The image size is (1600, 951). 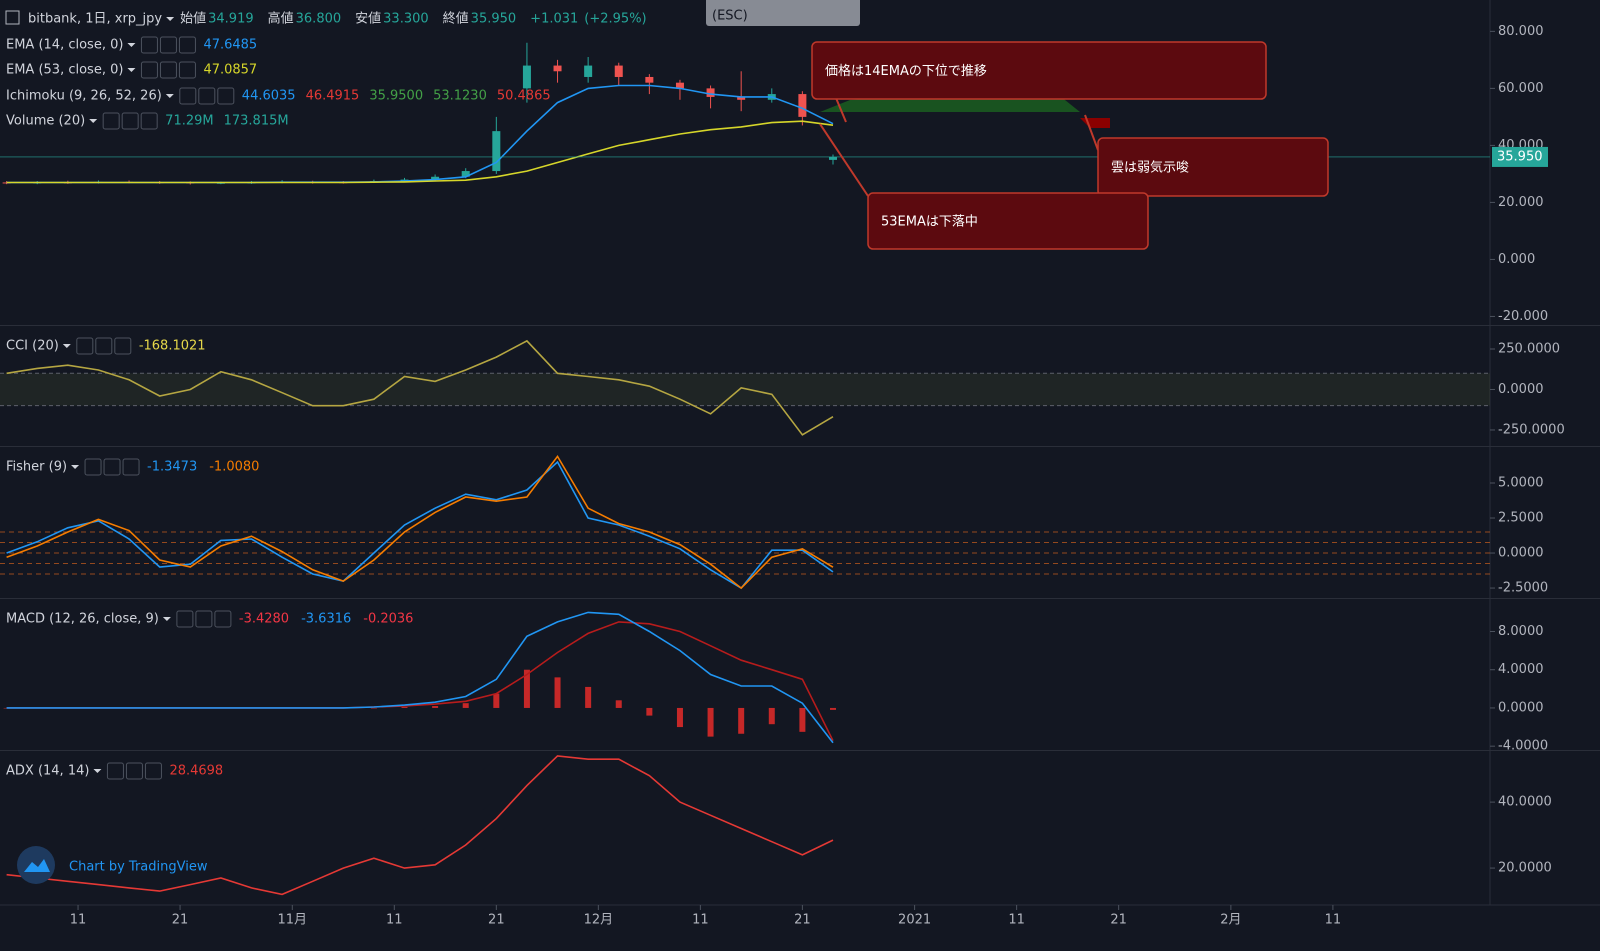 What do you see at coordinates (234, 467) in the screenshot?
I see `legend-text: -1.0080` at bounding box center [234, 467].